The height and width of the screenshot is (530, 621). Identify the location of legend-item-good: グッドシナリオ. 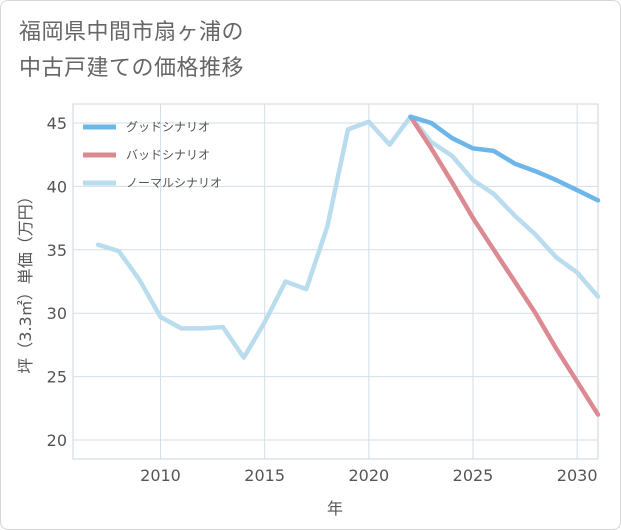
(146, 127).